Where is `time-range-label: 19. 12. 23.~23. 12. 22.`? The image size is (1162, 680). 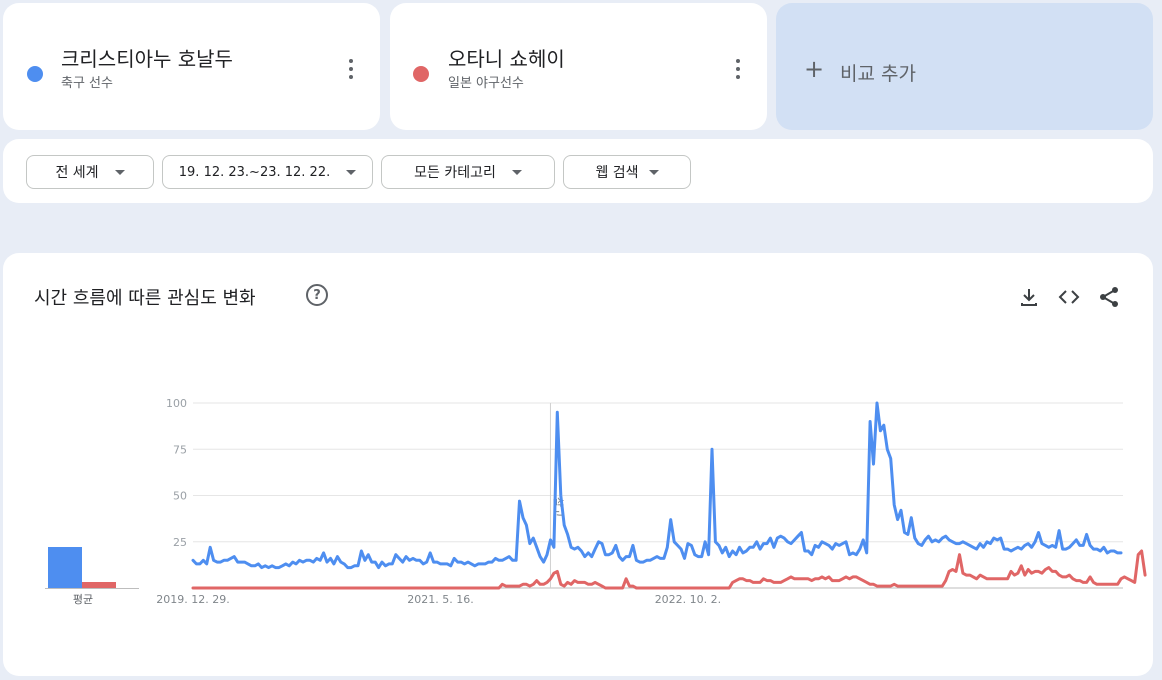 time-range-label: 19. 12. 23.~23. 12. 22. is located at coordinates (254, 172).